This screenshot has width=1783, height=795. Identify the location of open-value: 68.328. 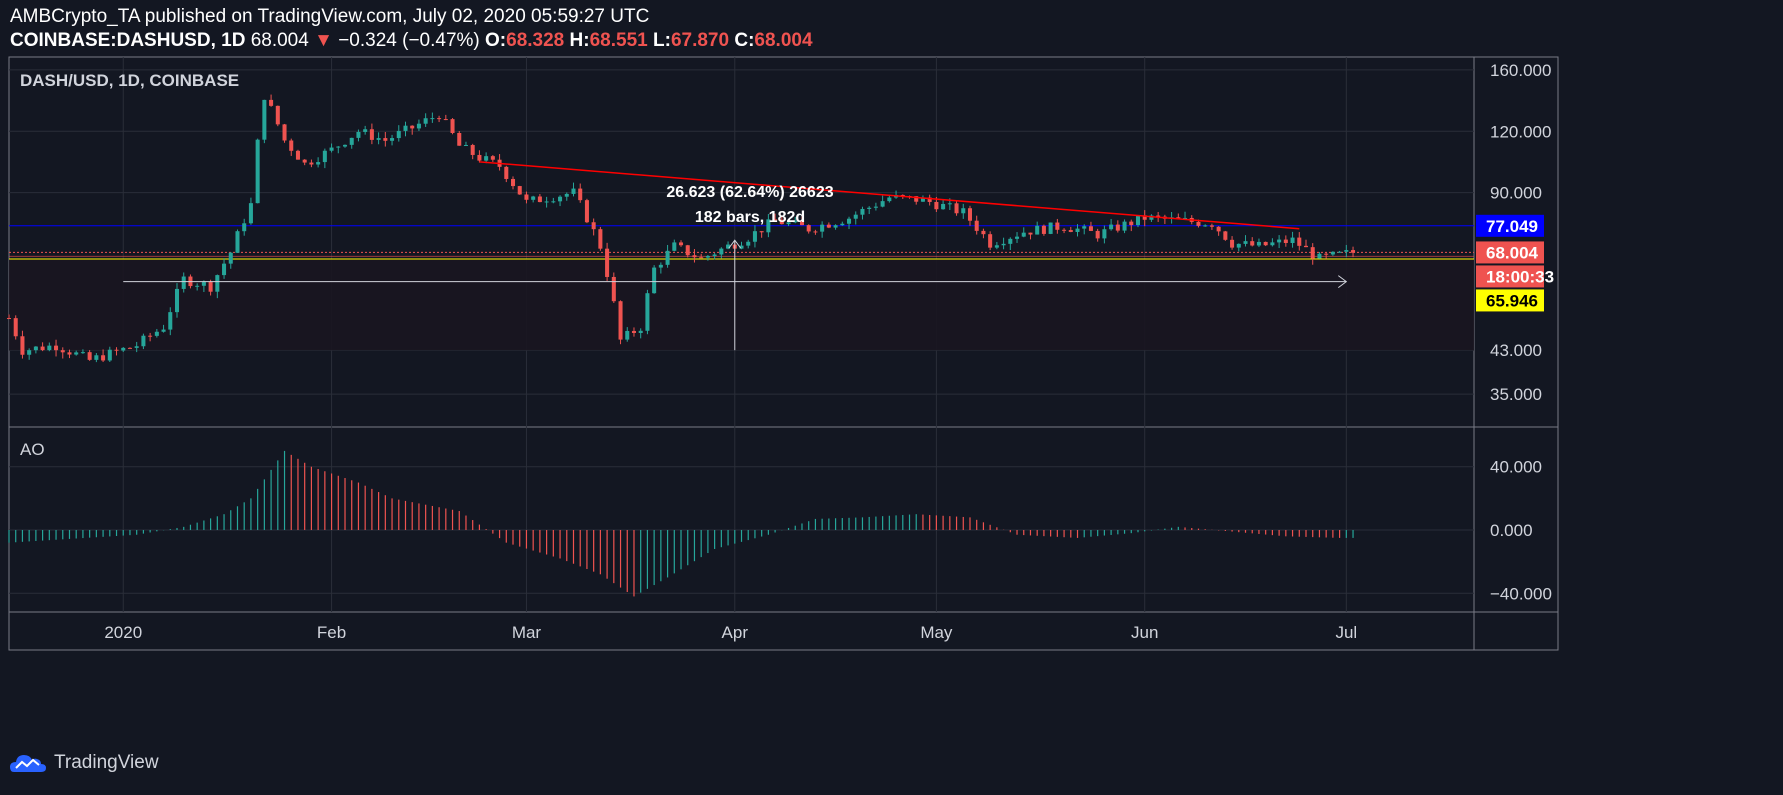
(535, 40).